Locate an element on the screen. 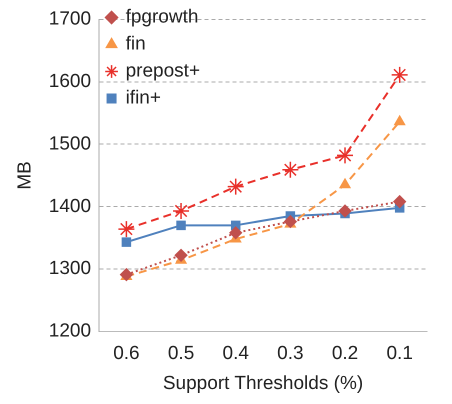 This screenshot has height=404, width=452. x-tick-label: 0.5 is located at coordinates (181, 353).